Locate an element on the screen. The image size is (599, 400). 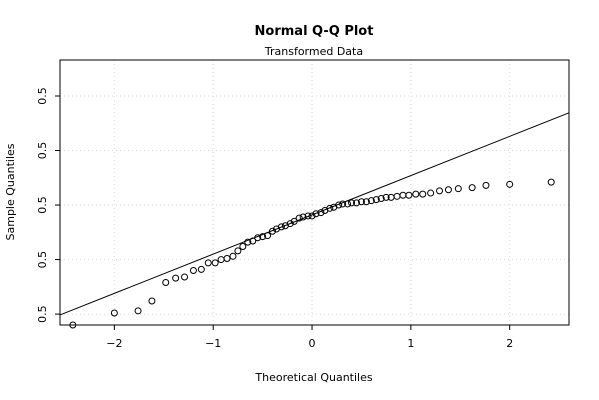
y-tick-label-0: 0.5 is located at coordinates (42, 314).